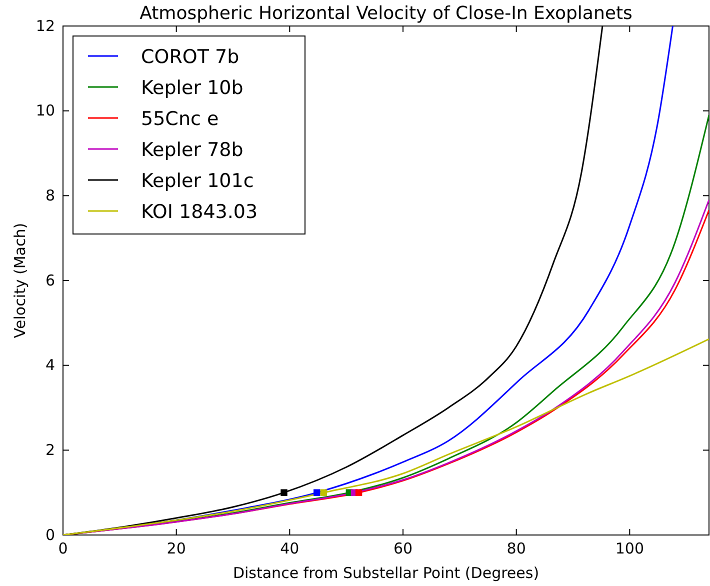 Image resolution: width=710 pixels, height=586 pixels. What do you see at coordinates (63, 549) in the screenshot?
I see `x-tick-label: 0` at bounding box center [63, 549].